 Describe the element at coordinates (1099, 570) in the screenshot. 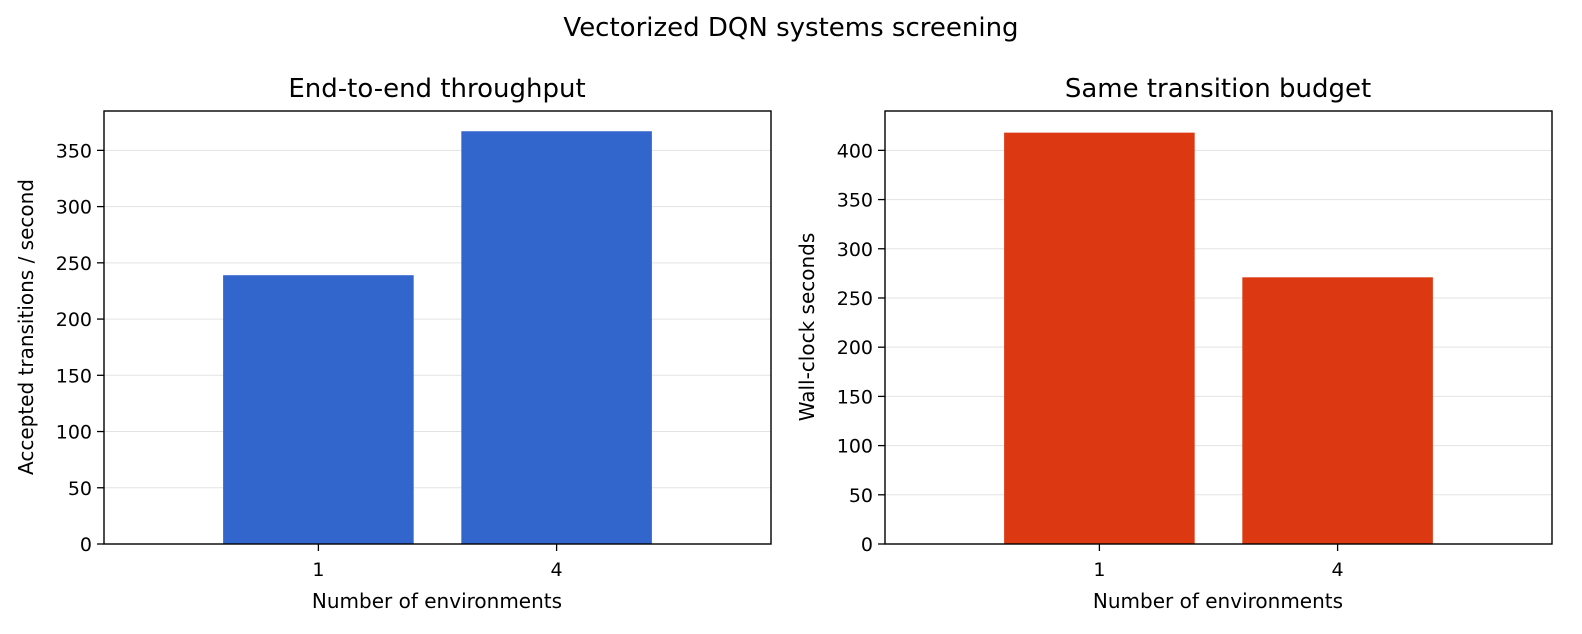

I see `xtick-label-budget-0: 1` at that location.